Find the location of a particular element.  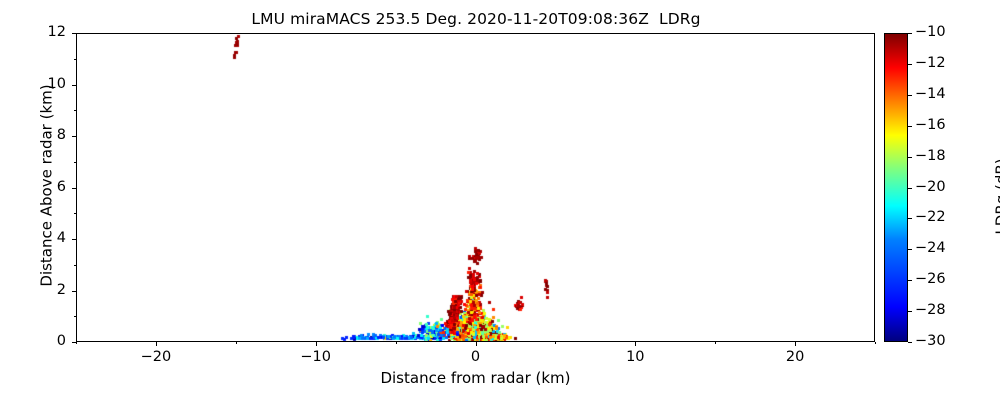

colorbar-tick-label: −12 is located at coordinates (930, 62).